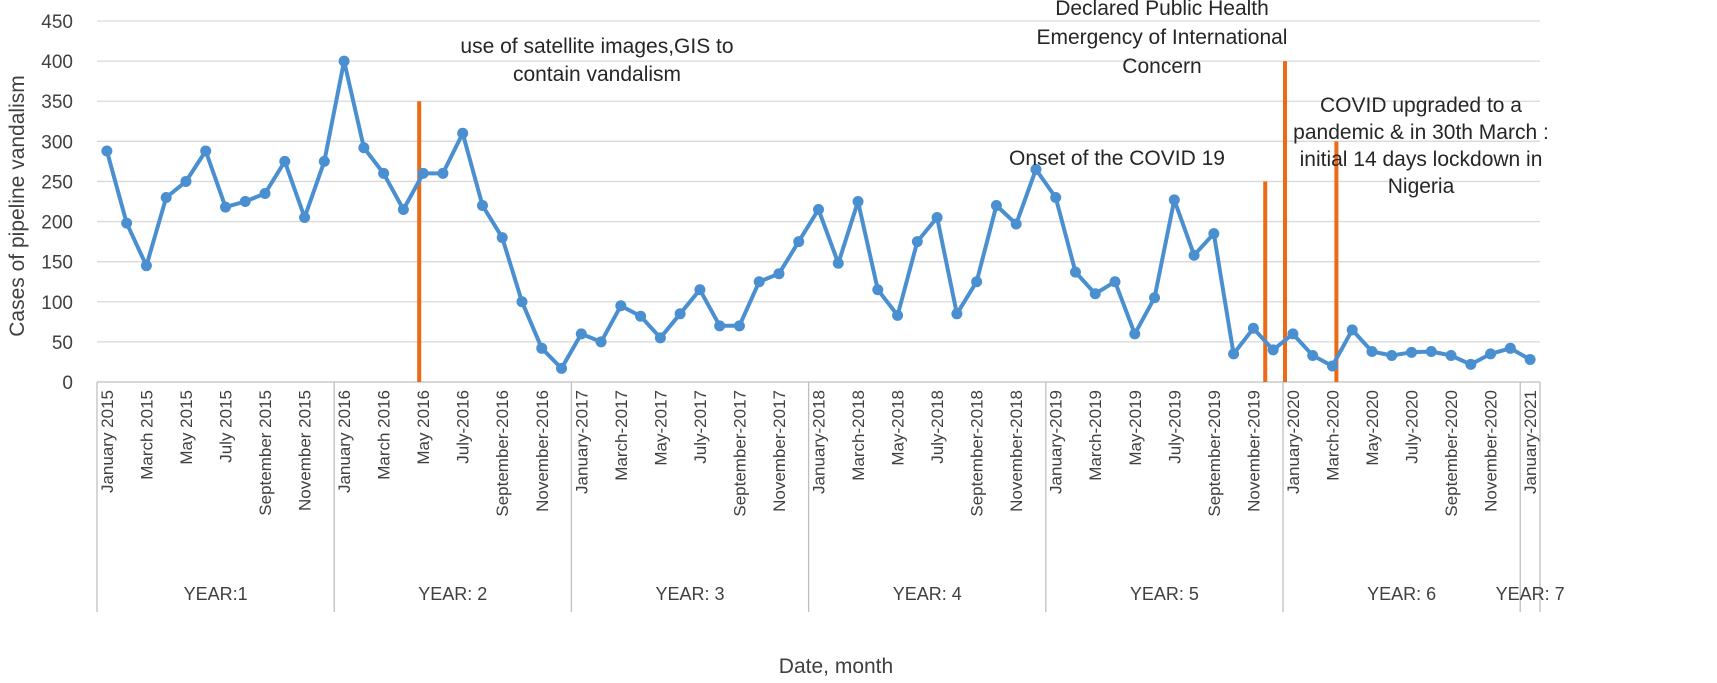  I want to click on x-tick-label: March 2016, so click(384, 435).